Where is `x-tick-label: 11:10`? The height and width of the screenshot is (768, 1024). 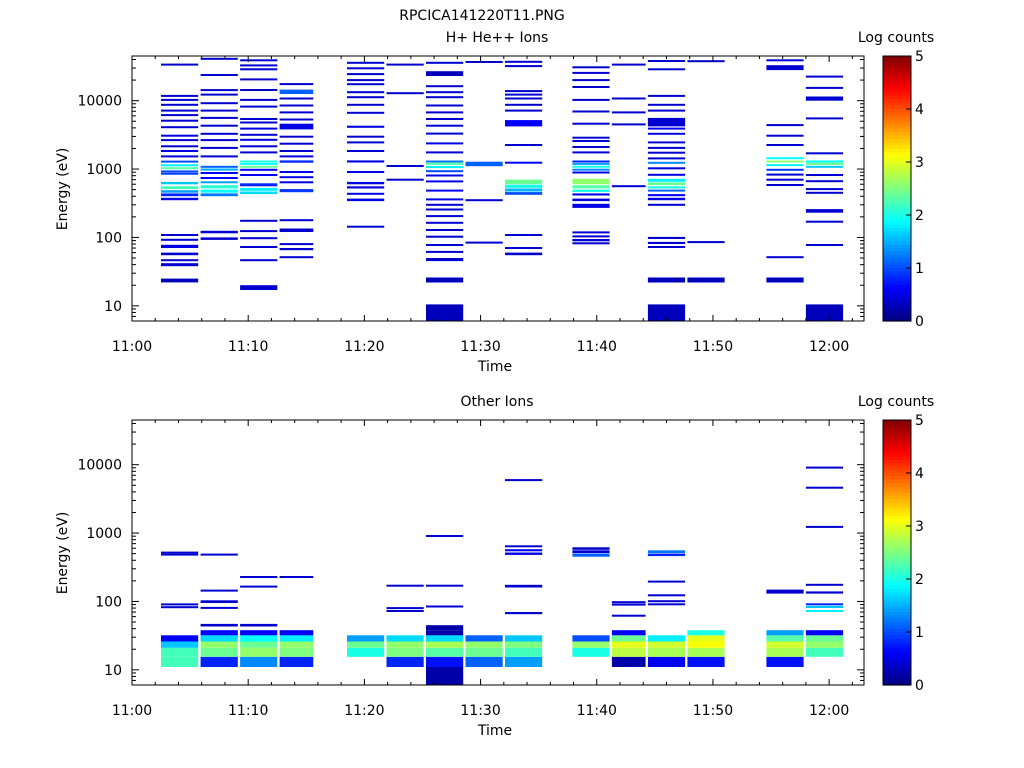
x-tick-label: 11:10 is located at coordinates (248, 711).